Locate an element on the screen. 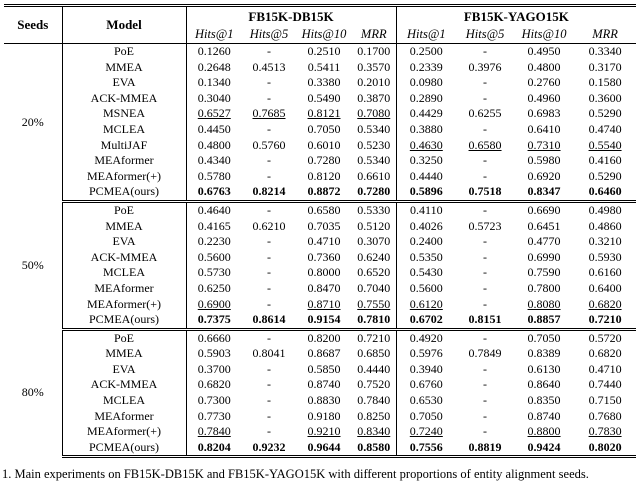 The height and width of the screenshot is (482, 640). metric-value: 0.3940 is located at coordinates (426, 368).